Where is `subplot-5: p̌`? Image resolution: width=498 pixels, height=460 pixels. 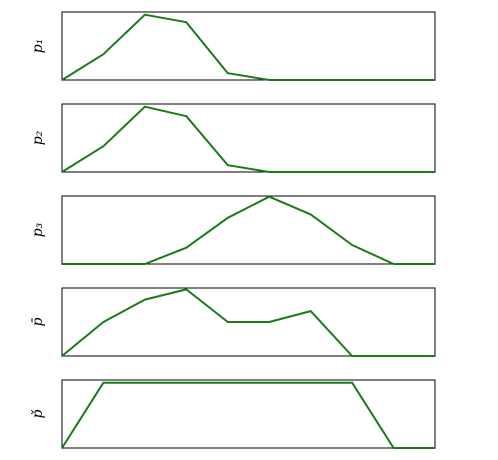
subplot-5: p̌ is located at coordinates (233, 414).